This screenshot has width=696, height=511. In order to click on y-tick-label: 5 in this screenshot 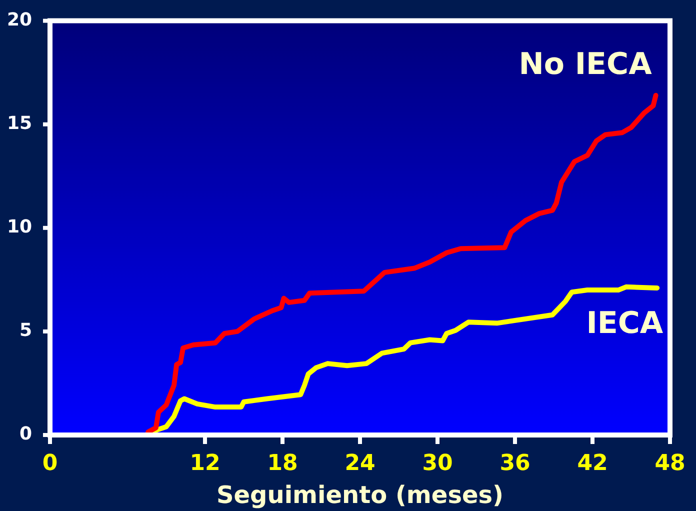, I will do `click(25, 331)`.